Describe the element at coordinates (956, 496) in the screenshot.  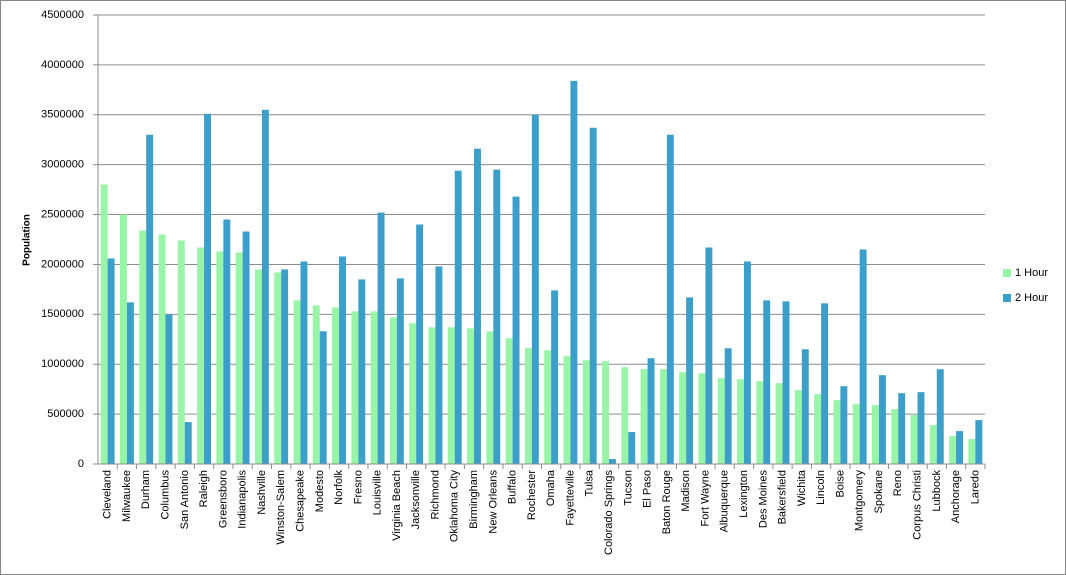
I see `x-tick-label: Anchorage` at that location.